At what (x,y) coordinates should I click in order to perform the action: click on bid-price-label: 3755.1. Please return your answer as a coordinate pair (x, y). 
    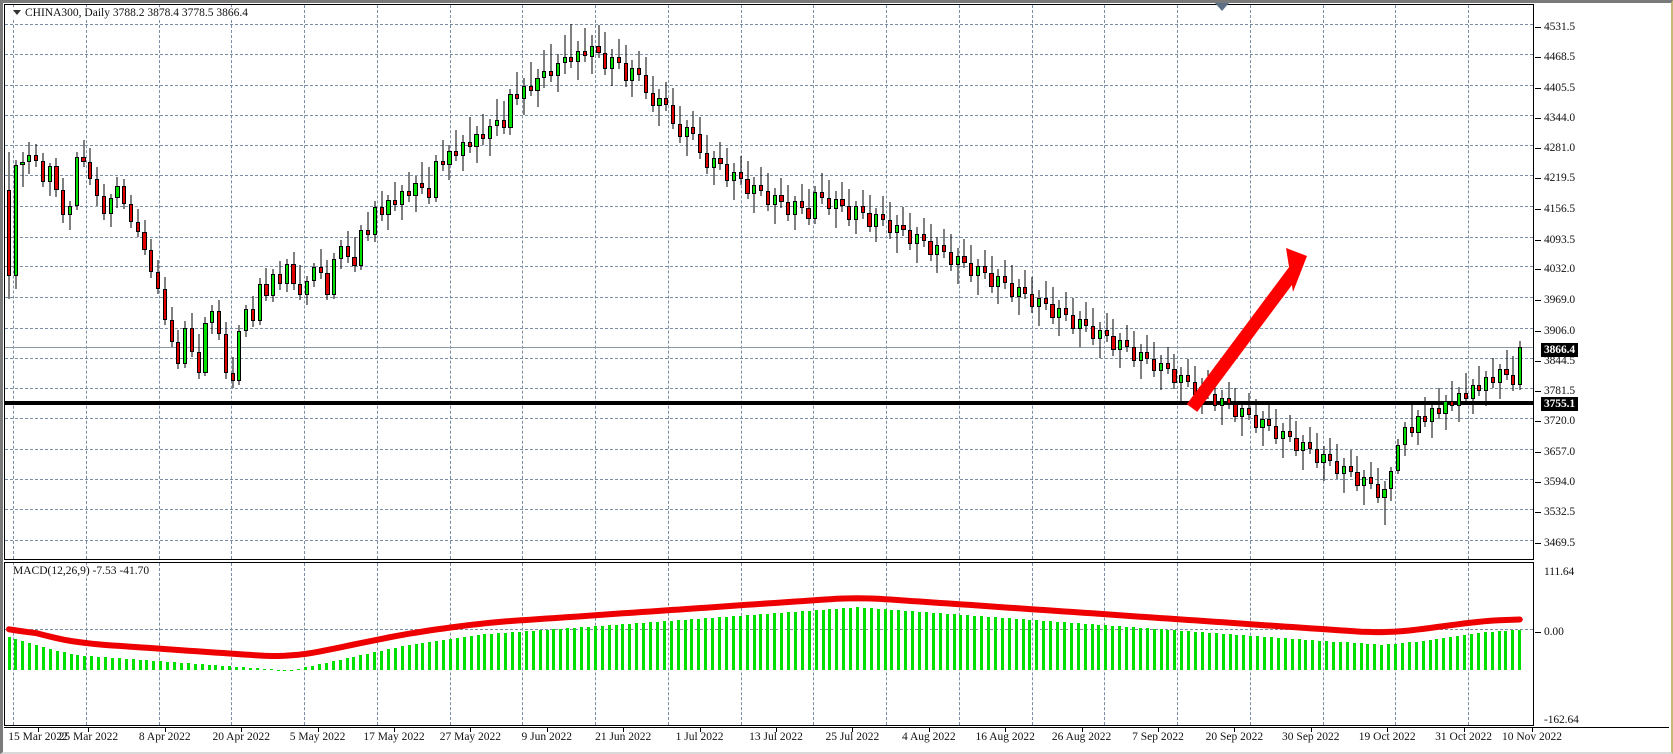
    Looking at the image, I should click on (1560, 404).